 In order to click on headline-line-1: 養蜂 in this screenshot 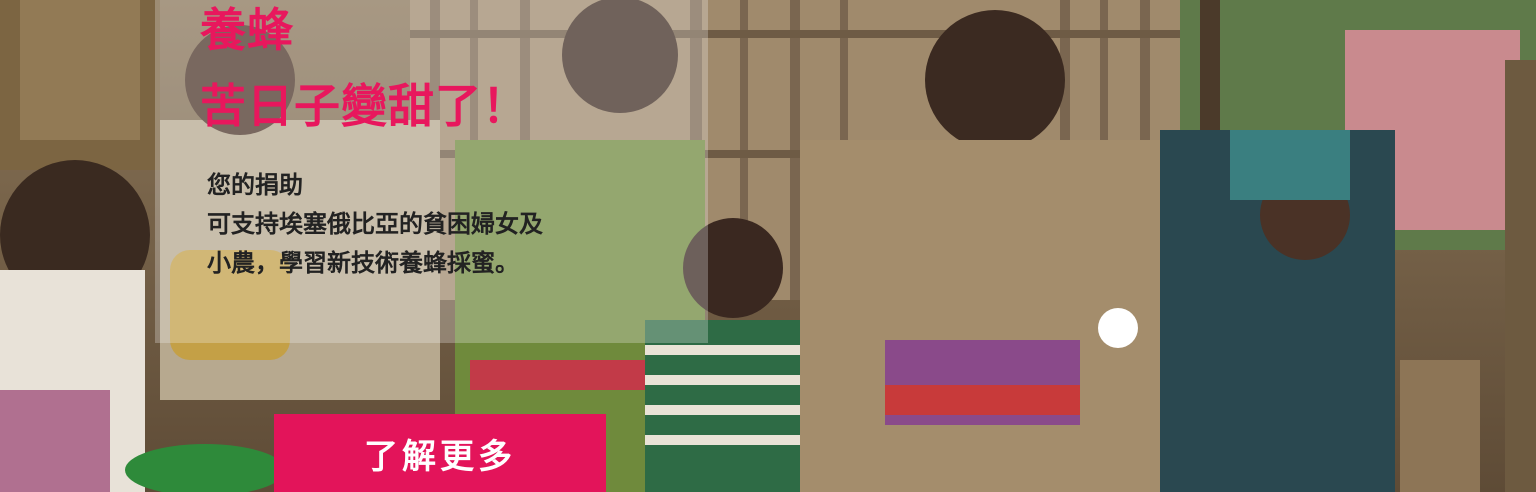, I will do `click(247, 30)`.